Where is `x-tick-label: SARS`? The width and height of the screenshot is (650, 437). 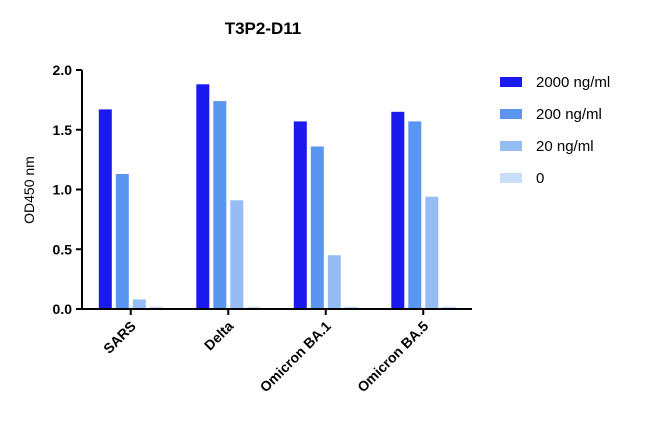 x-tick-label: SARS is located at coordinates (119, 337).